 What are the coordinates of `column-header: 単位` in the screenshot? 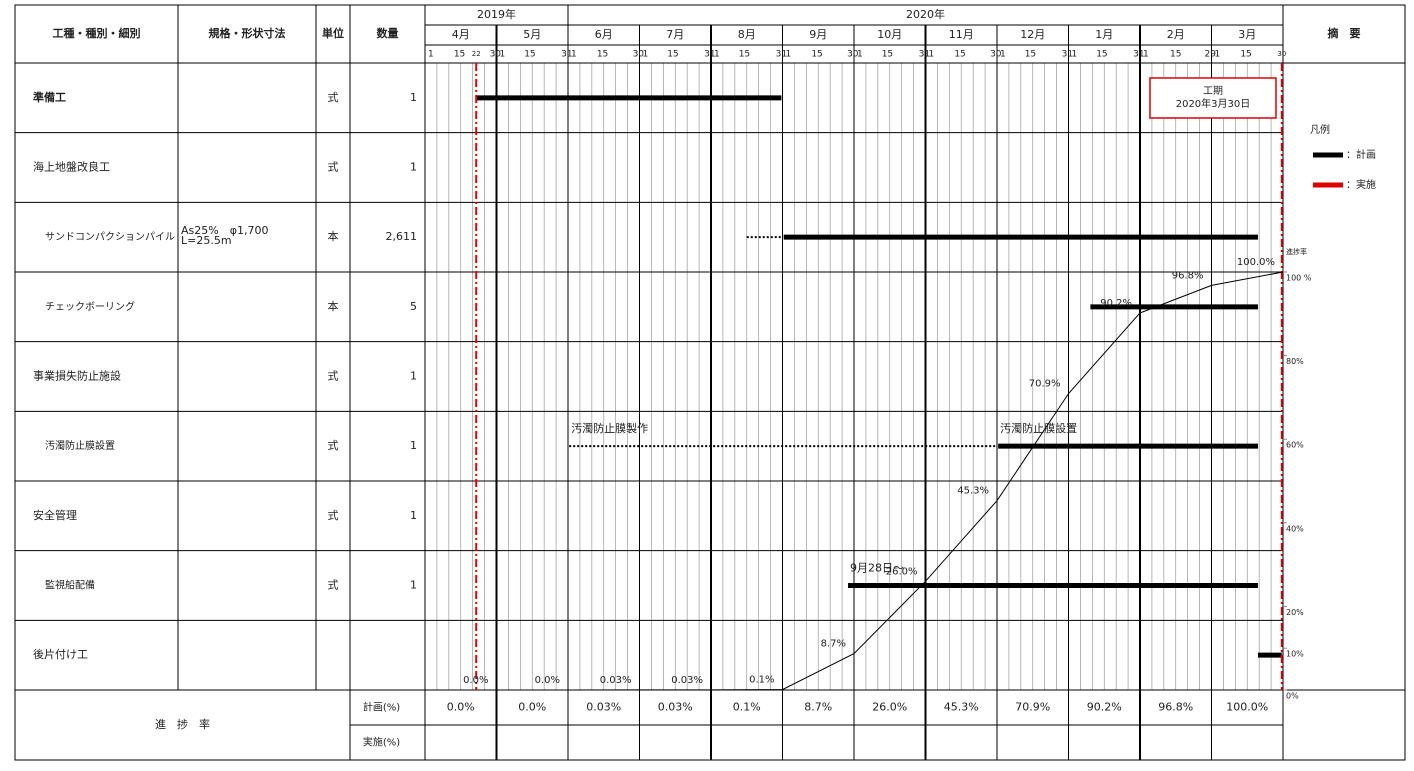 It's located at (333, 33).